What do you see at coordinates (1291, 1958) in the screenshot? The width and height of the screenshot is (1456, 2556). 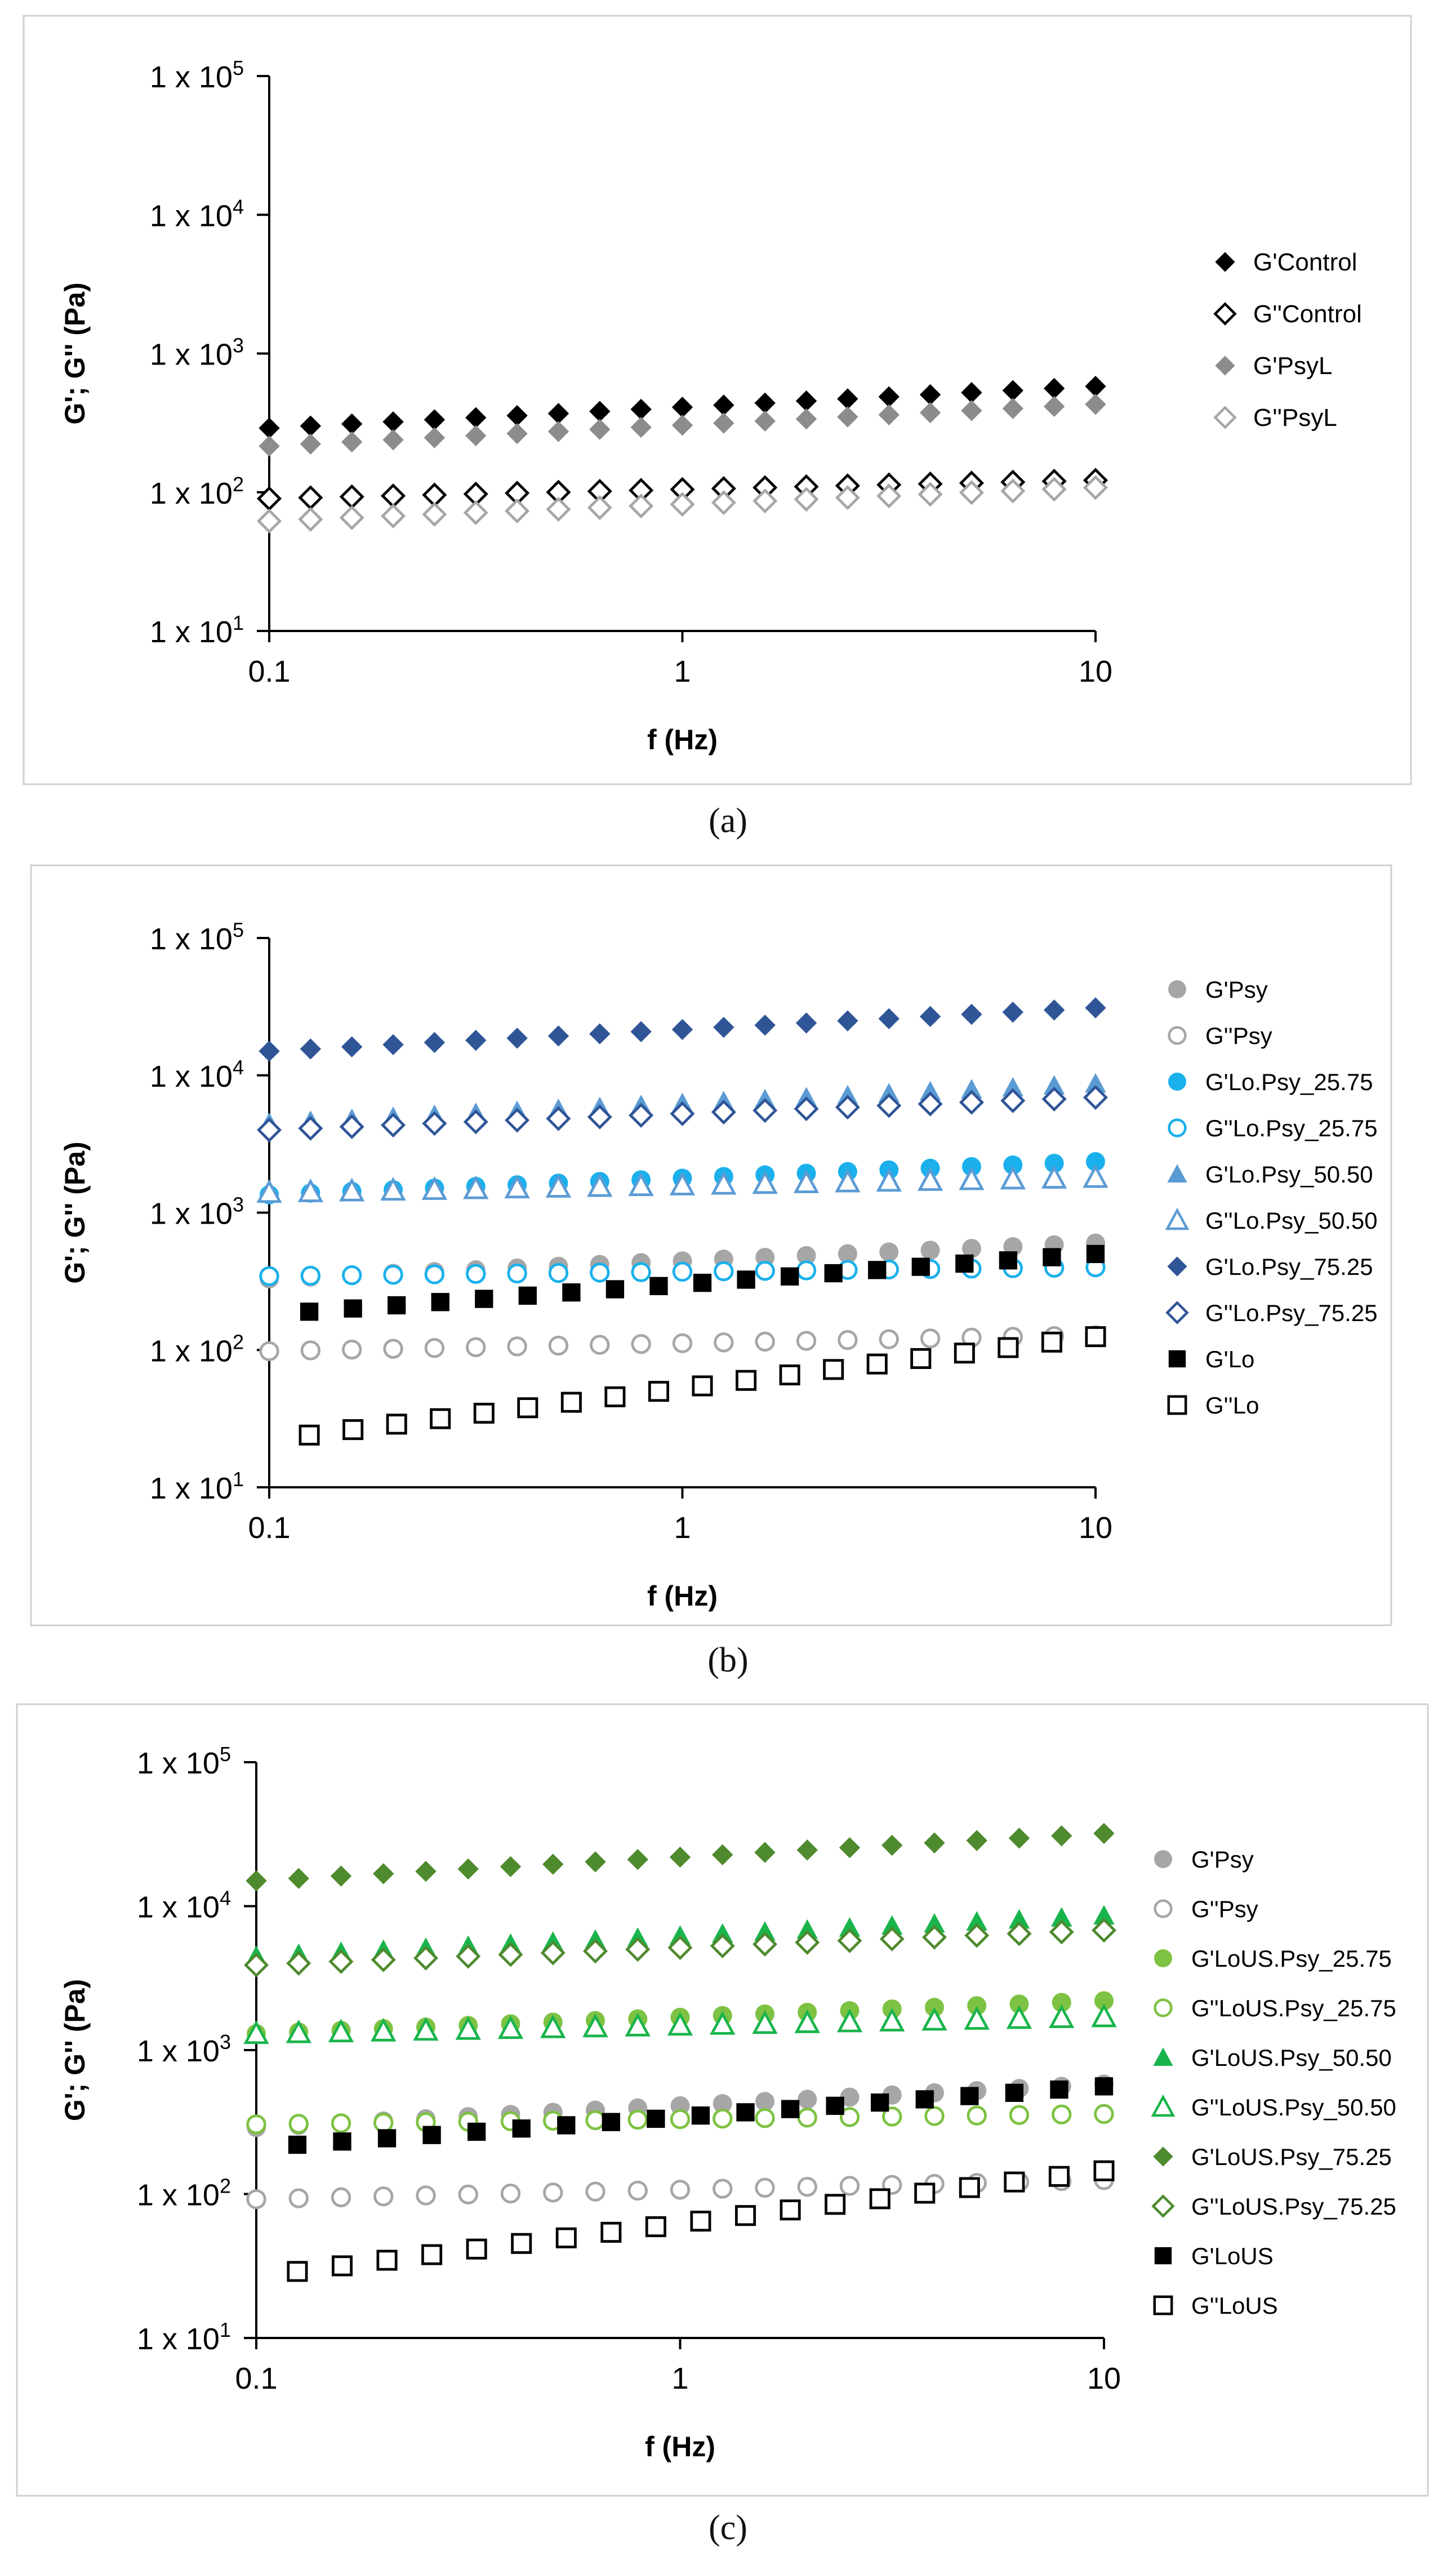 I see `legend-label: G'LoUS.Psy_25.75` at bounding box center [1291, 1958].